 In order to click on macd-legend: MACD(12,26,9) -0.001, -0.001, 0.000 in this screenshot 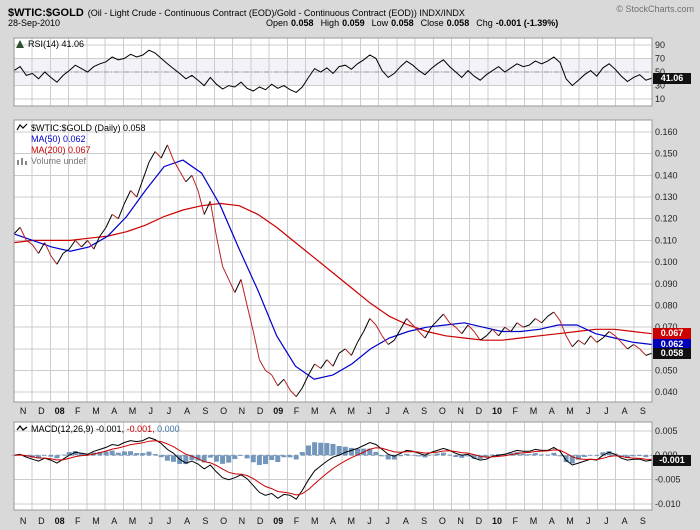, I will do `click(98, 429)`.